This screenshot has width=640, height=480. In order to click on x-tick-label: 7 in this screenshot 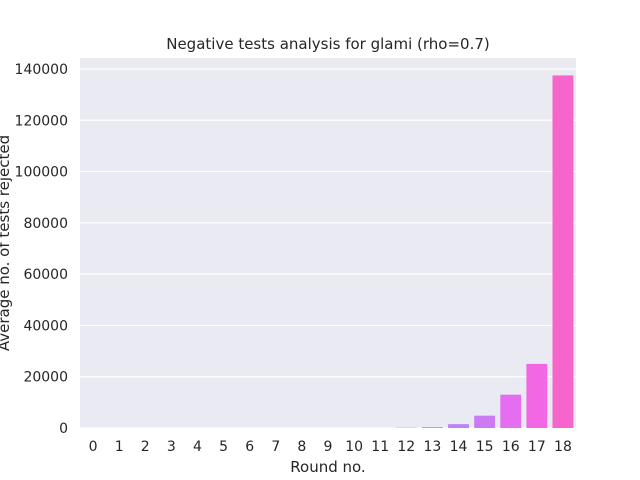, I will do `click(275, 447)`.